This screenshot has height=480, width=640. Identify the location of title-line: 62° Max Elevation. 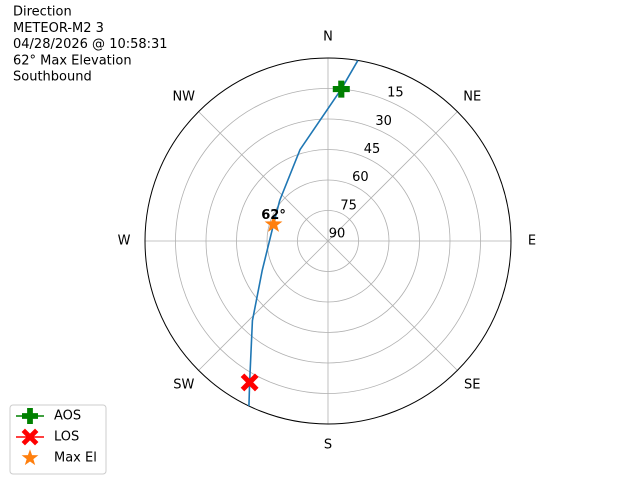
(72, 60).